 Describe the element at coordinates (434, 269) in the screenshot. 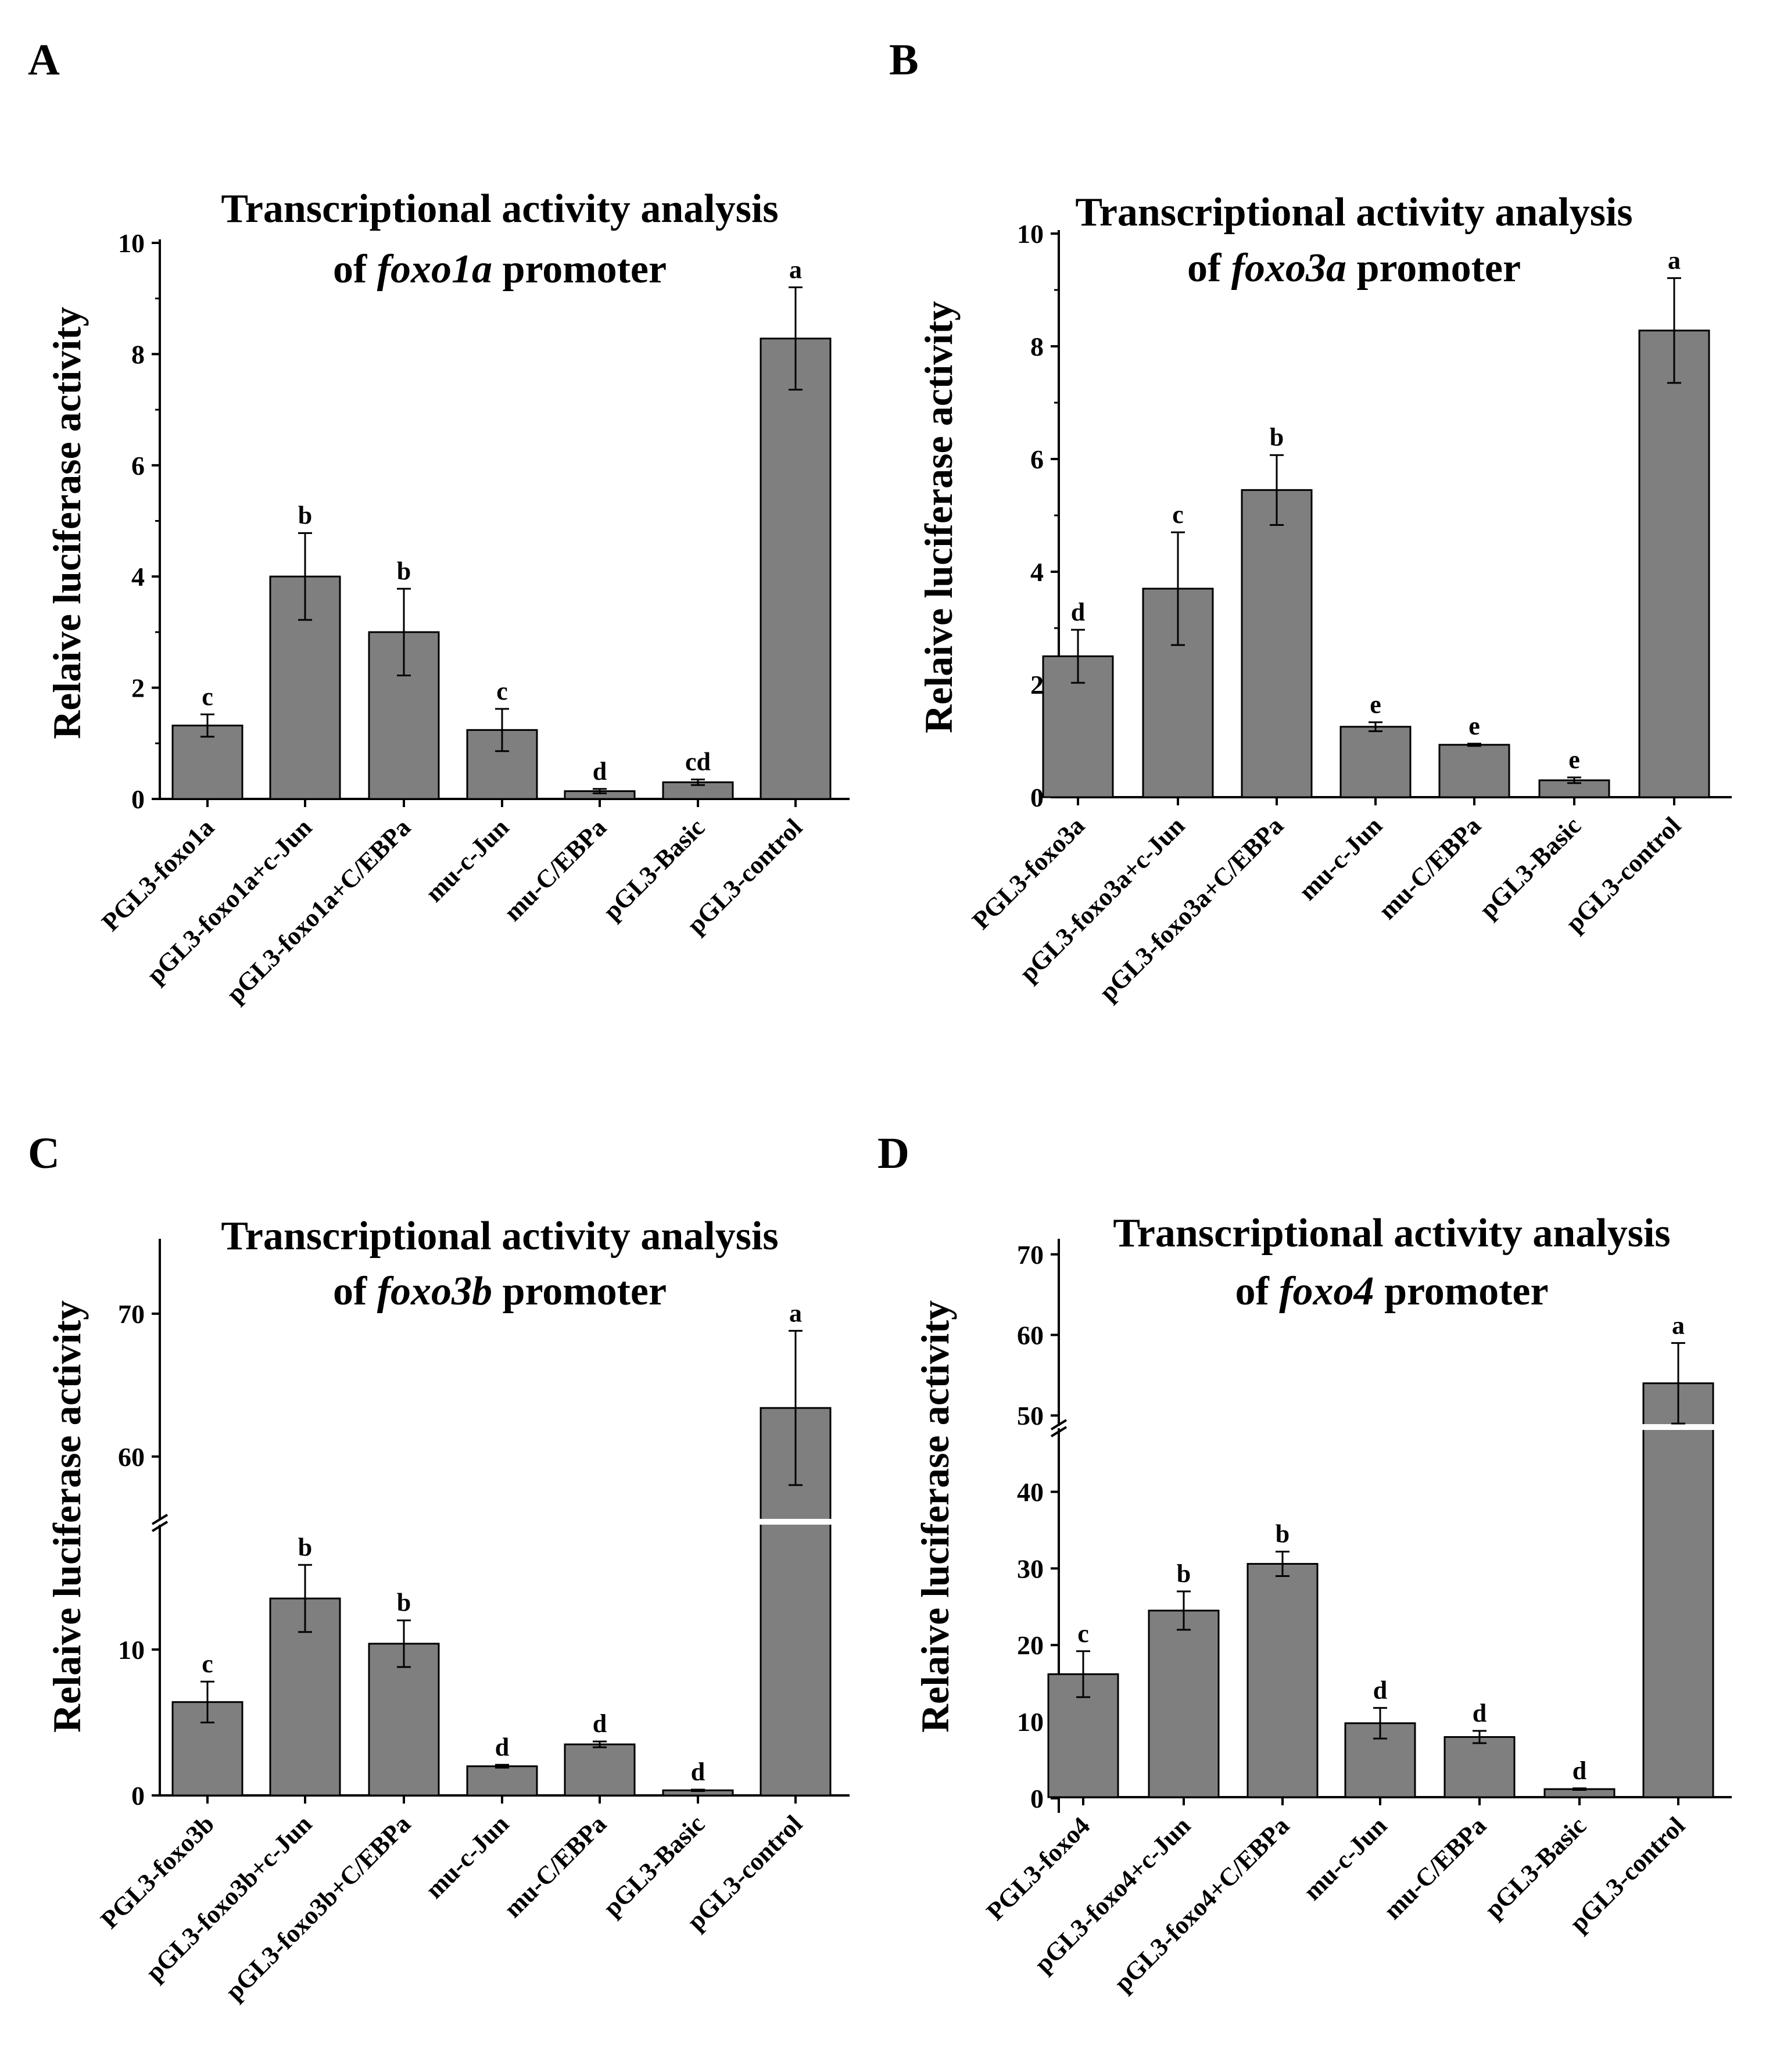

I see `title-gene: foxo1a` at that location.